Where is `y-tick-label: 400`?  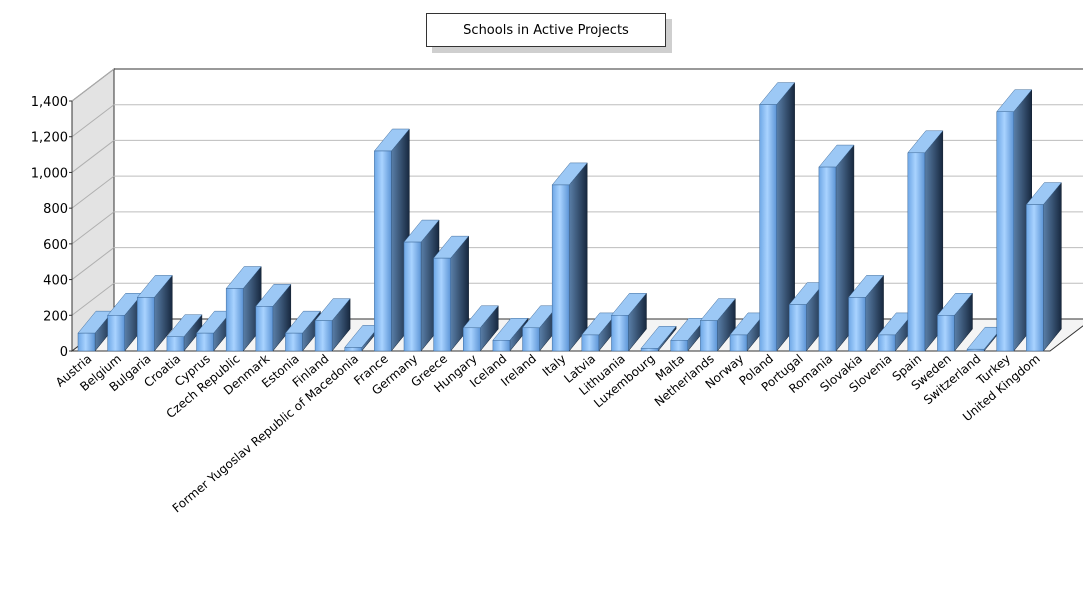 y-tick-label: 400 is located at coordinates (55, 281).